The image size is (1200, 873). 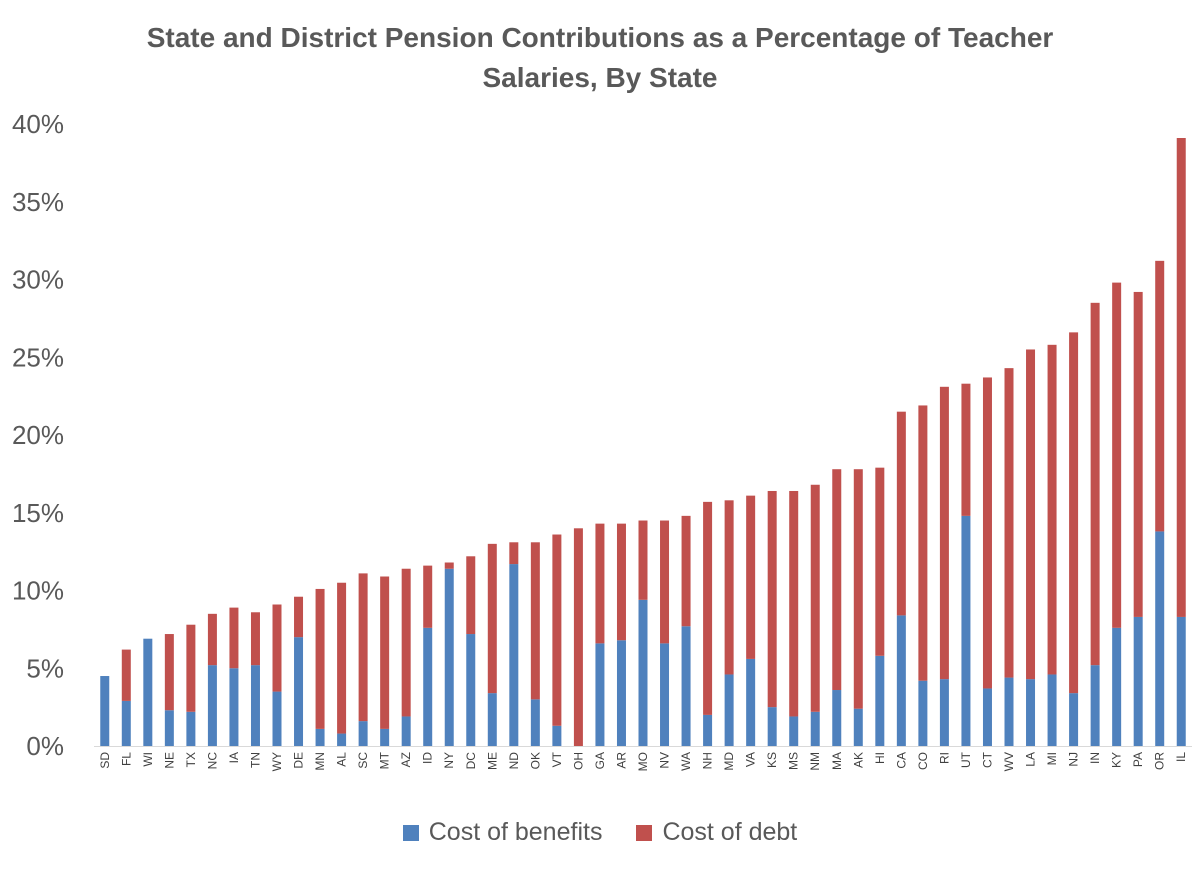 What do you see at coordinates (708, 760) in the screenshot?
I see `x-tick-label: NH` at bounding box center [708, 760].